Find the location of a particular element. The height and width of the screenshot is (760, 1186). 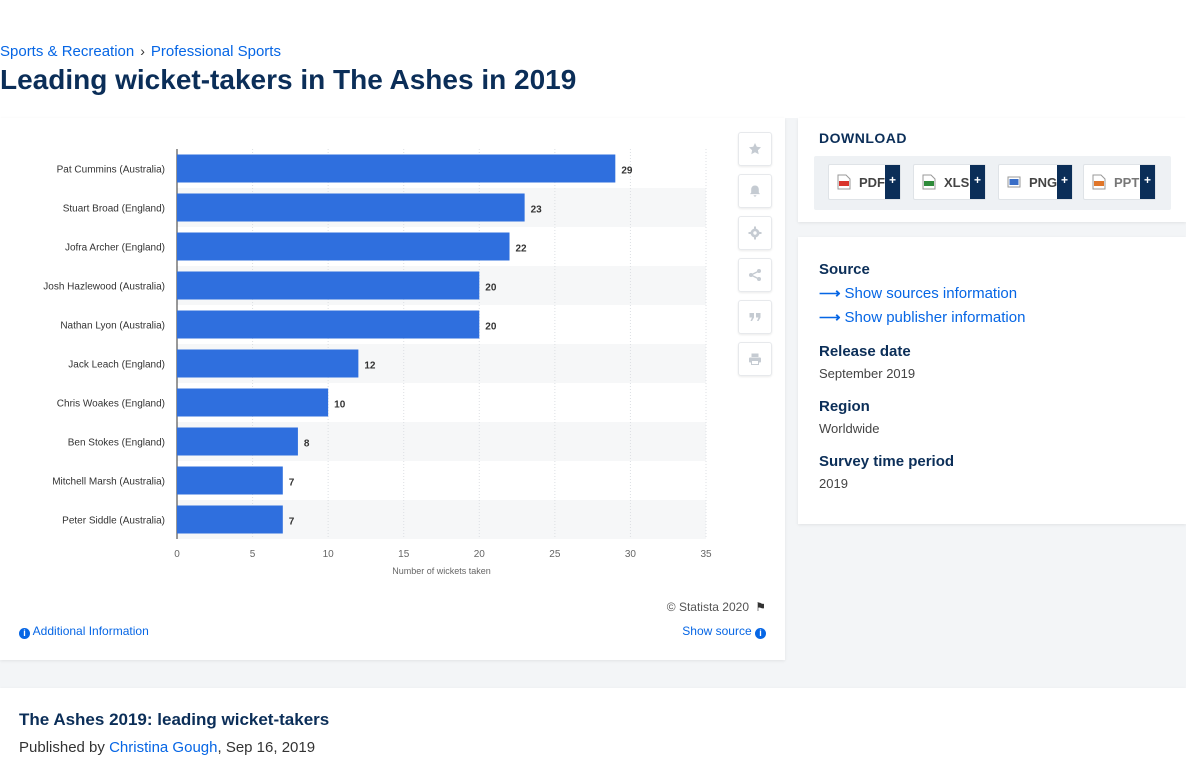

x-tick-label: 20 is located at coordinates (480, 554).